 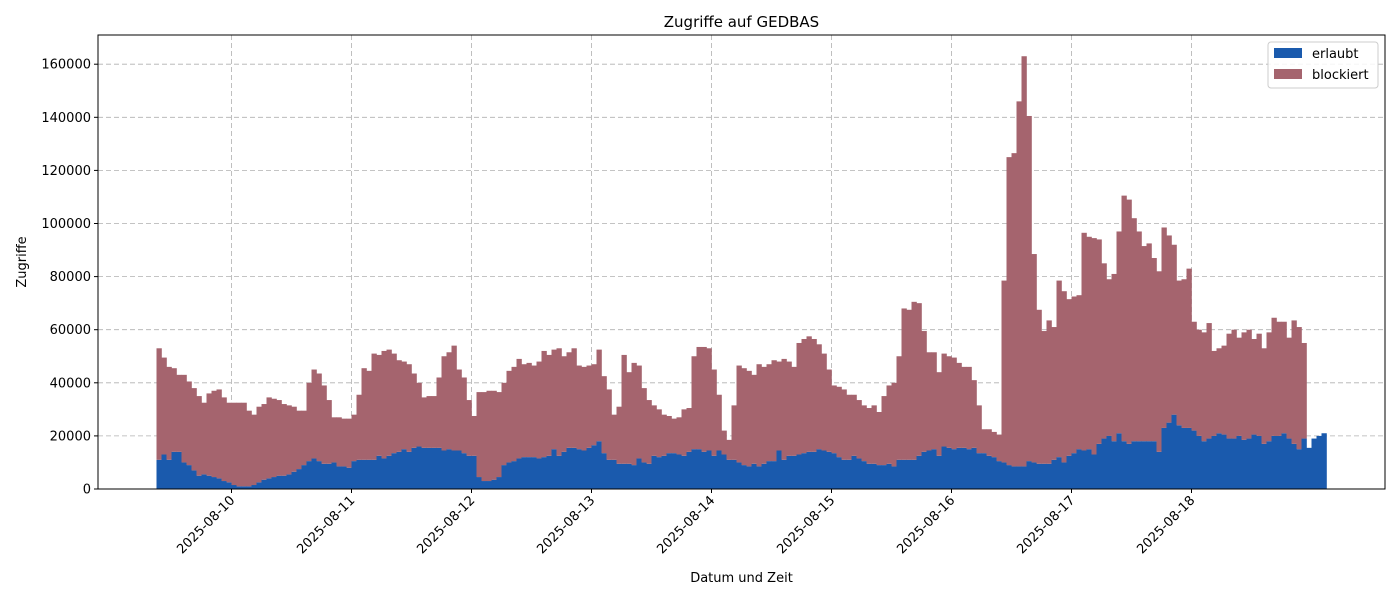 I want to click on y-tick-label: 0, so click(x=87, y=490).